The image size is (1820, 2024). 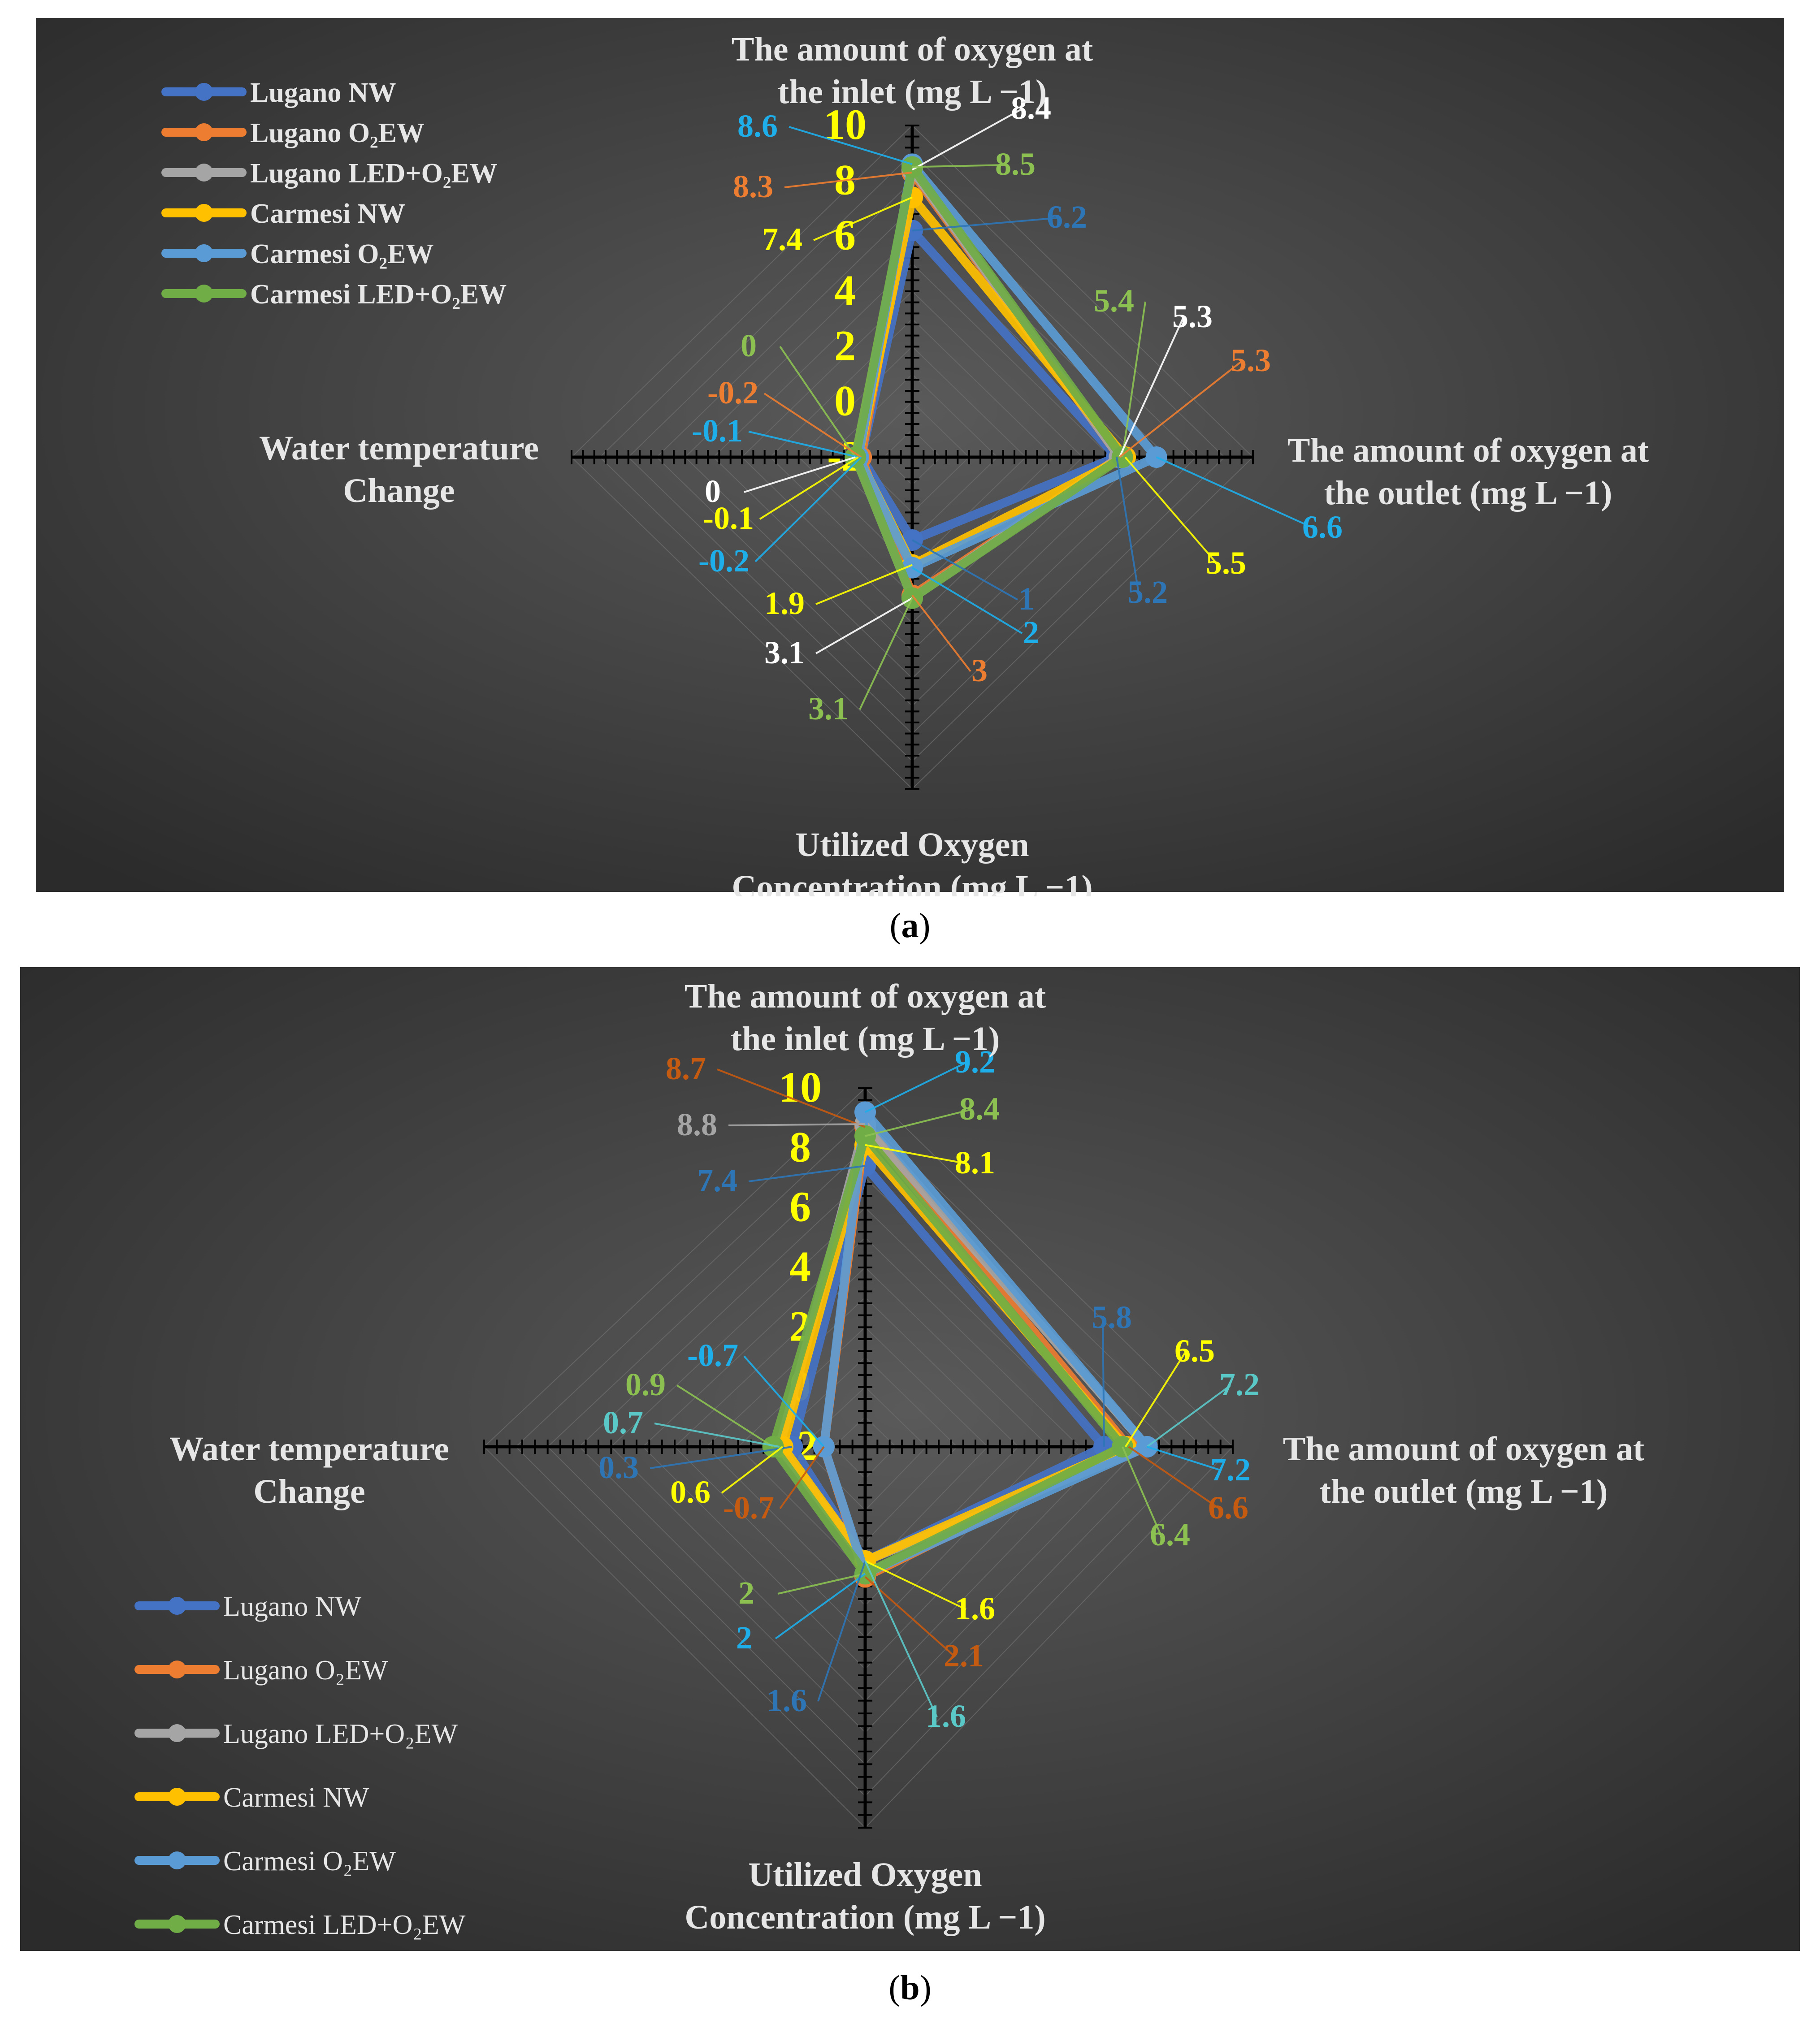 I want to click on value-label: 5.3, so click(x=1192, y=316).